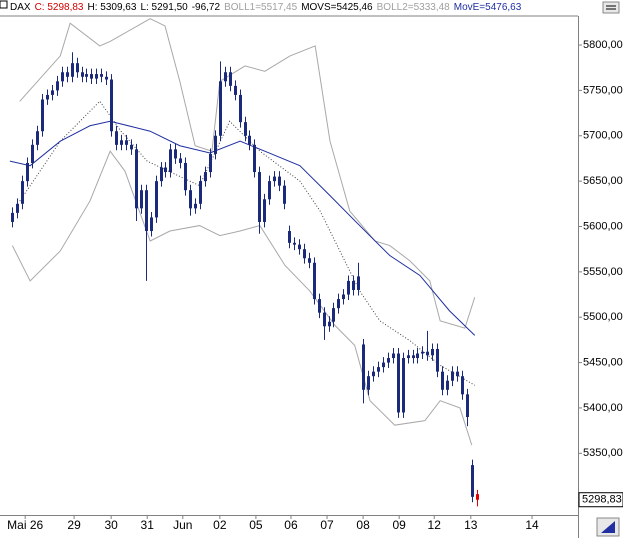 This screenshot has width=623, height=538. What do you see at coordinates (414, 7) in the screenshot?
I see `header-item: BOLL2=5333,48` at bounding box center [414, 7].